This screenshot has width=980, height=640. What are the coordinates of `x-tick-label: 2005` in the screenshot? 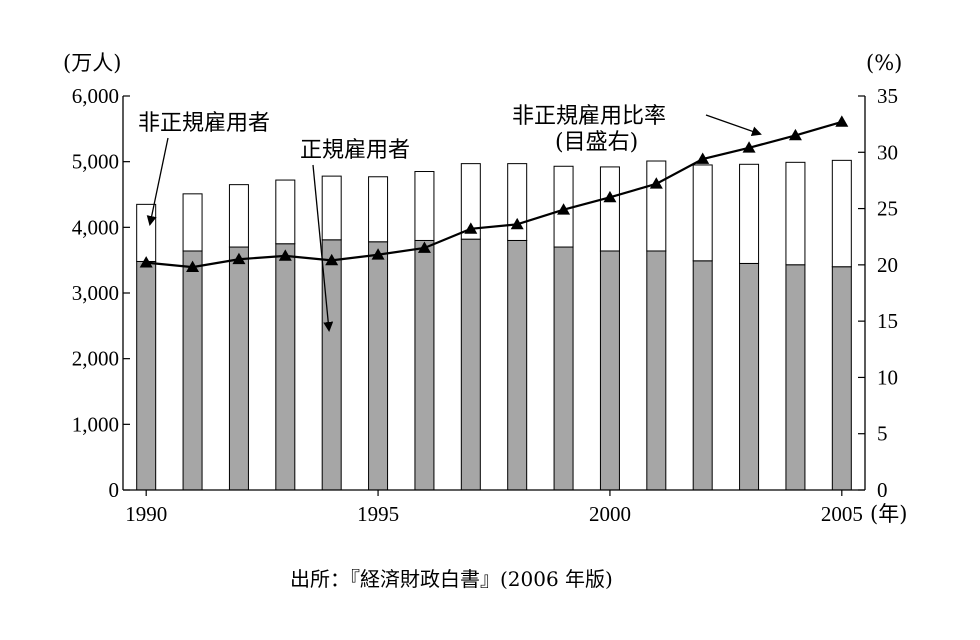 It's located at (842, 514).